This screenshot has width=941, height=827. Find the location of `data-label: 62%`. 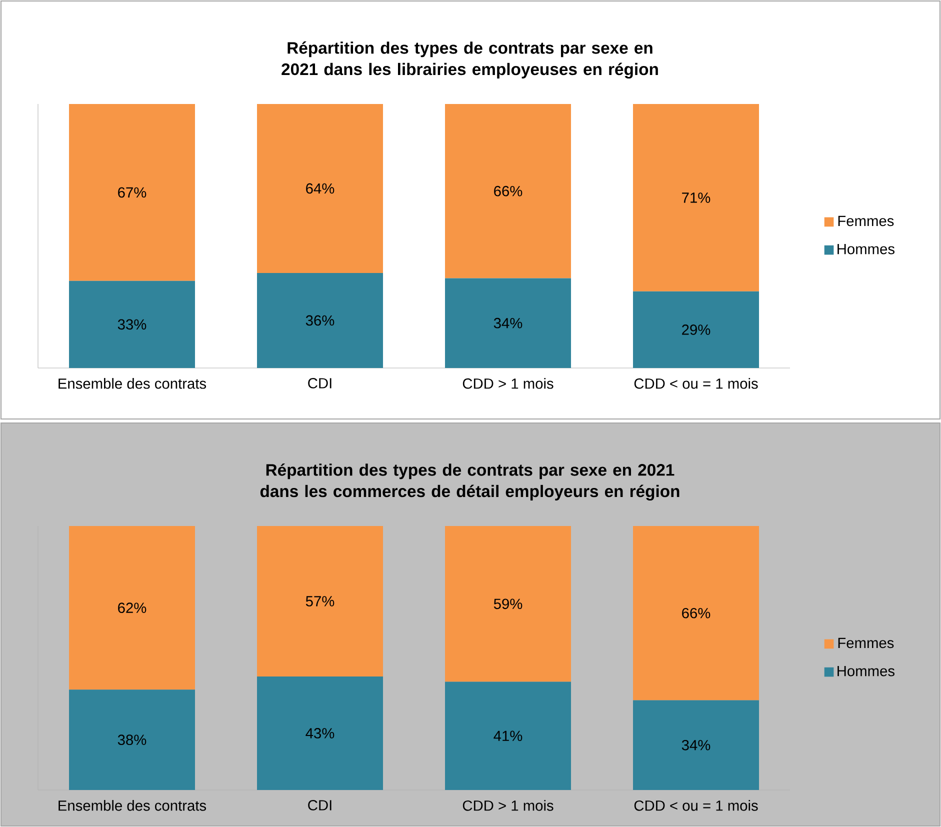

data-label: 62% is located at coordinates (132, 608).